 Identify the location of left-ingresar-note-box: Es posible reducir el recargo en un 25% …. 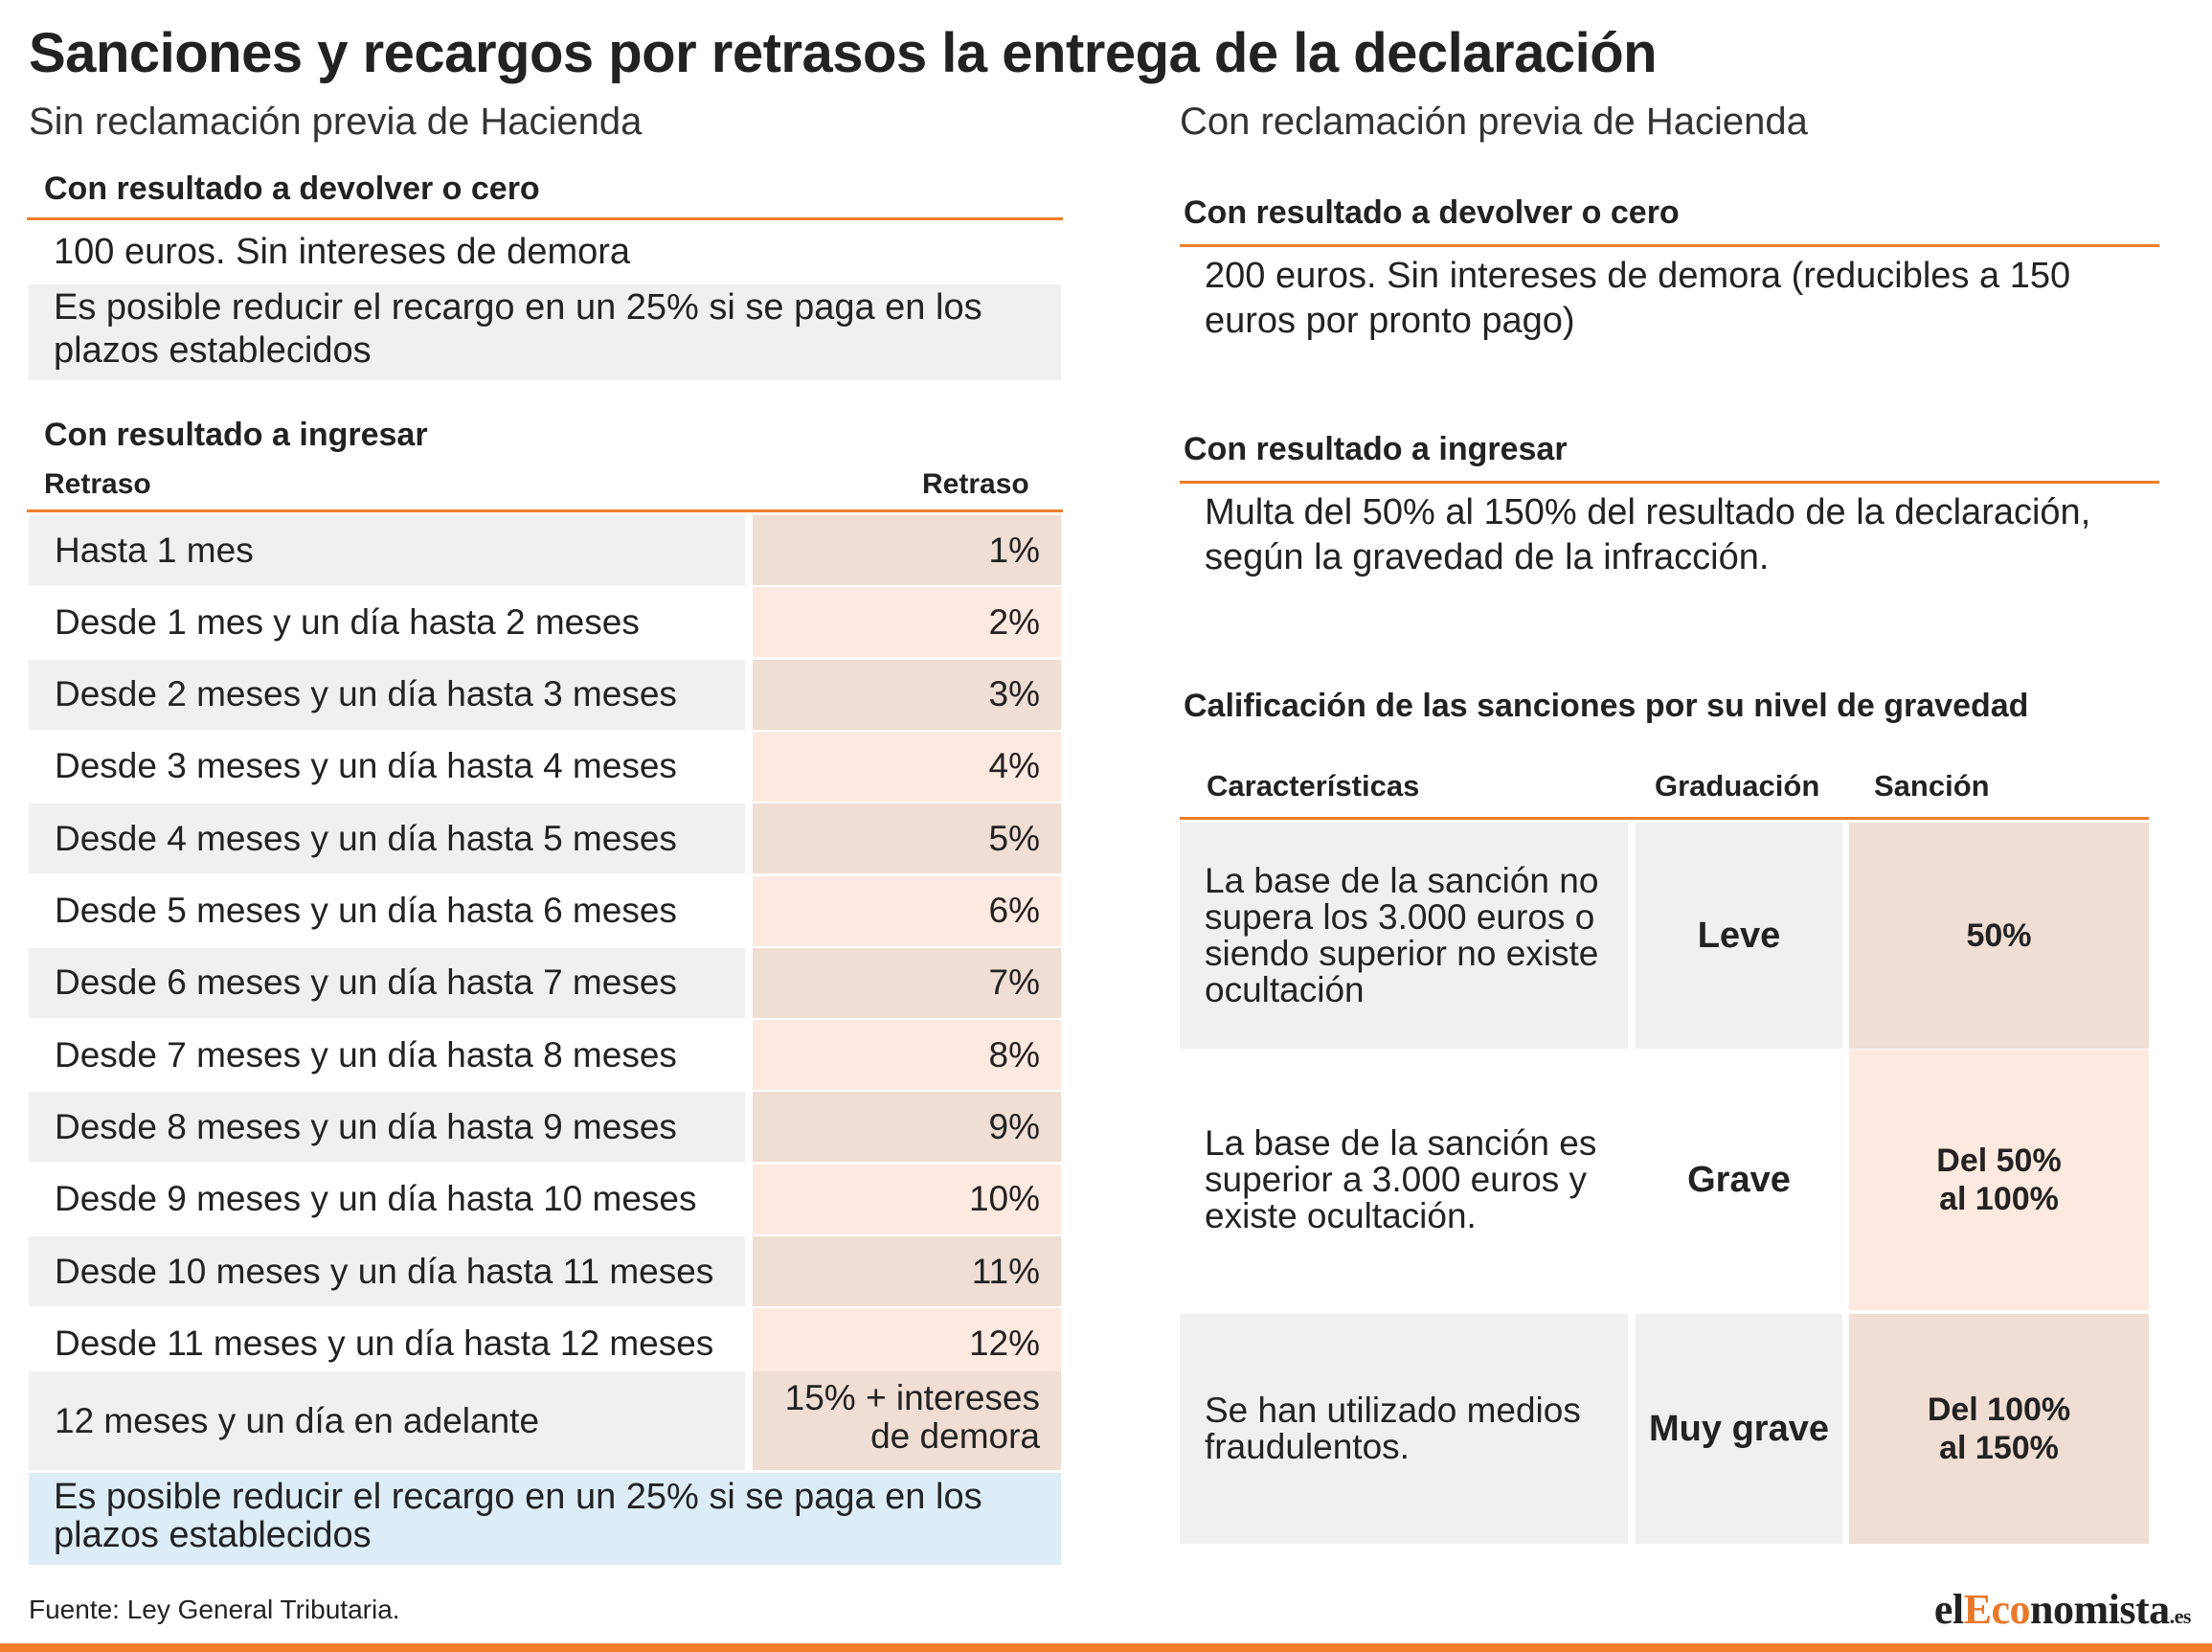
(545, 1519).